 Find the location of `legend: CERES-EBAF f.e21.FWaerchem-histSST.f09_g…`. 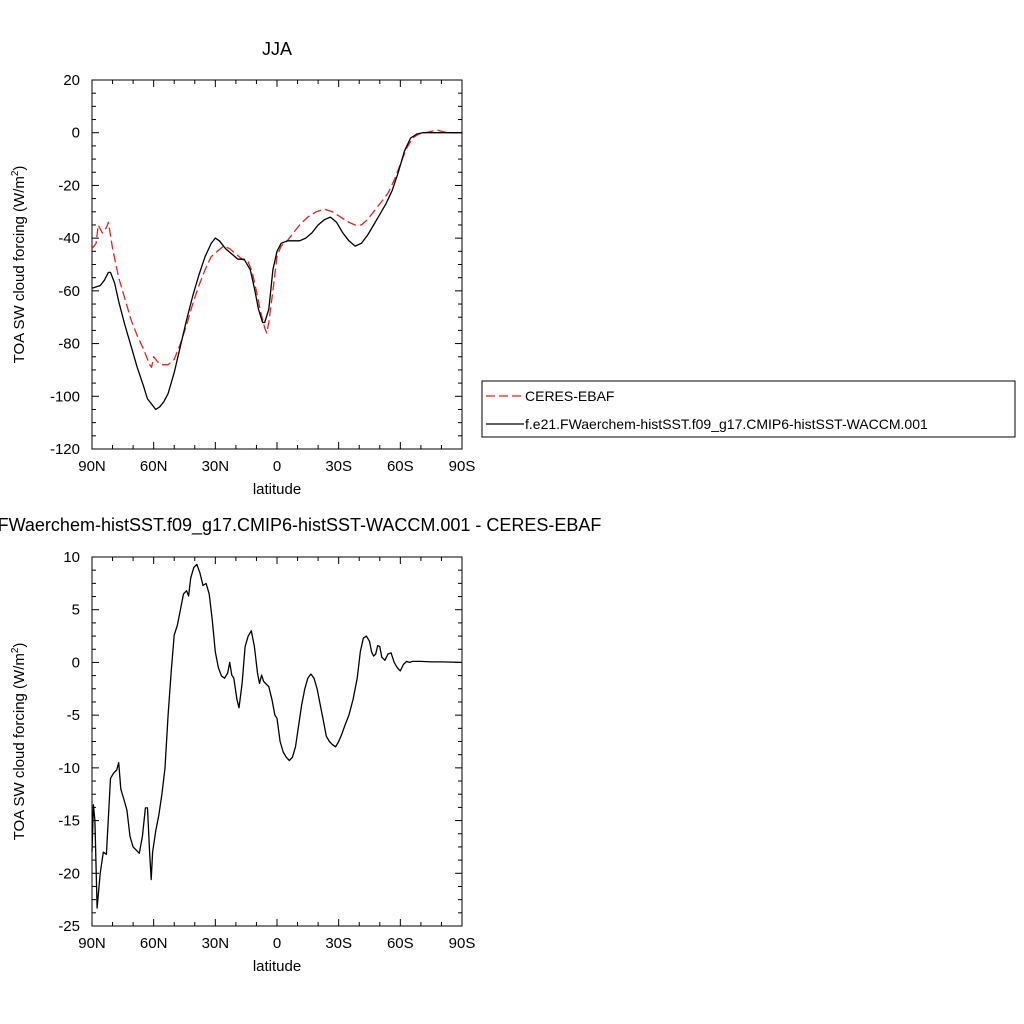

legend: CERES-EBAF f.e21.FWaerchem-histSST.f09_g… is located at coordinates (748, 409).